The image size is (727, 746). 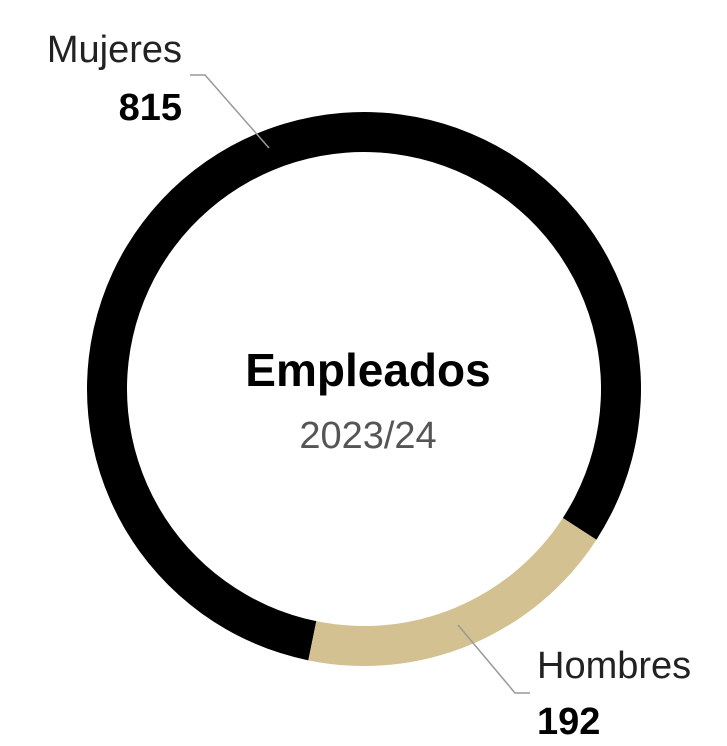 I want to click on value-label: 815, so click(x=150, y=108).